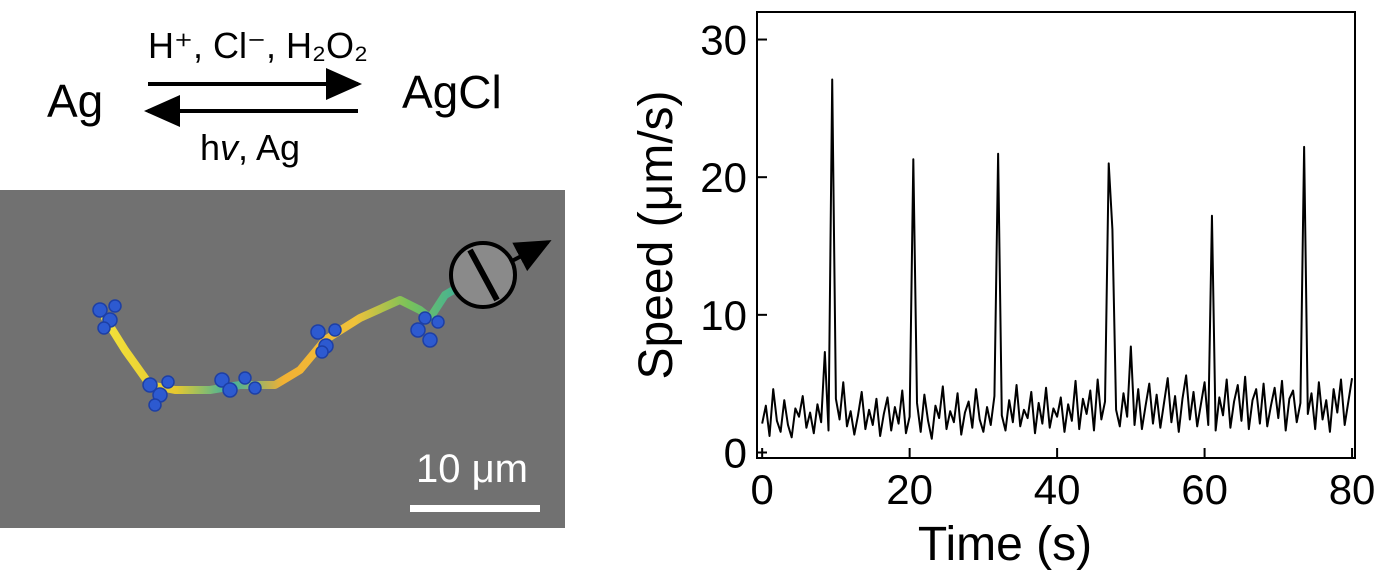 This screenshot has width=1383, height=579. What do you see at coordinates (656, 234) in the screenshot?
I see `y-axis-label: Speed (μm/s)` at bounding box center [656, 234].